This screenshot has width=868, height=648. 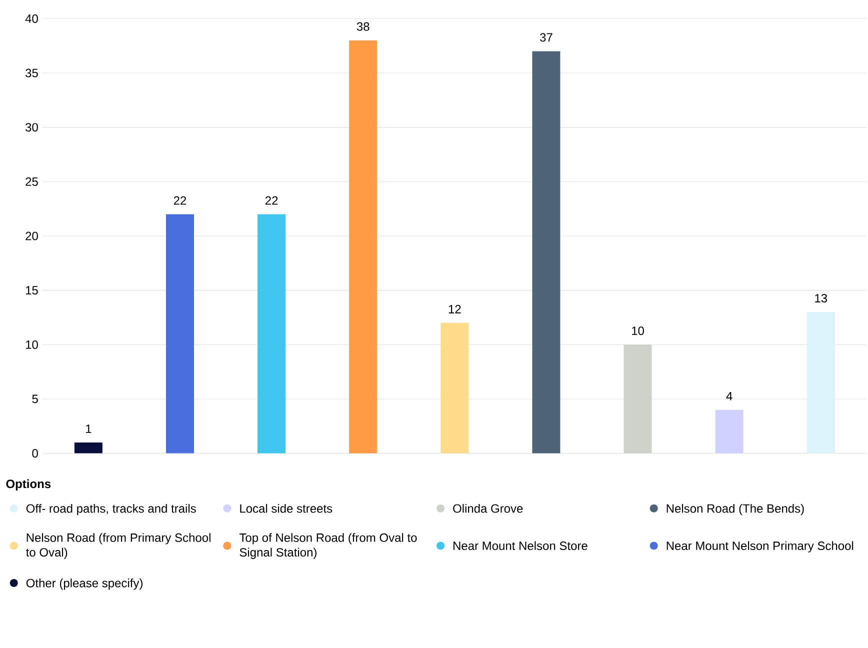 I want to click on y-tick-label: 10, so click(x=32, y=344).